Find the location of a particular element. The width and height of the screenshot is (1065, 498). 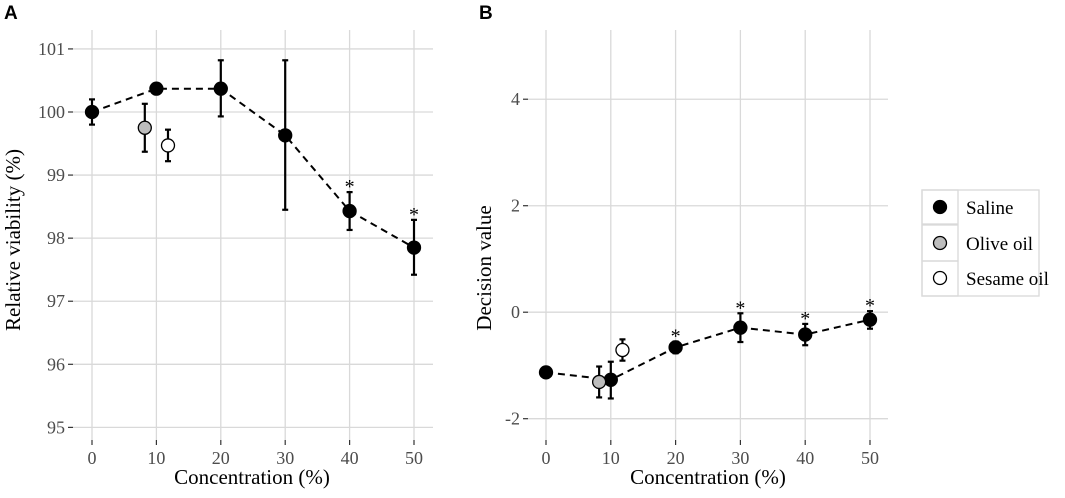

legend-label-olive-oil: Olive oil is located at coordinates (999, 244).